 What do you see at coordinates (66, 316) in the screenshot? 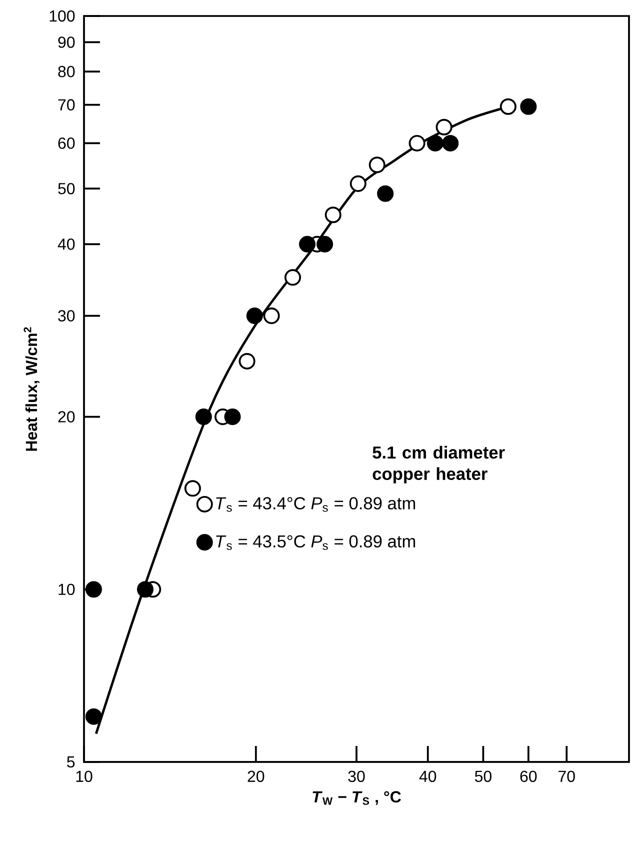
I see `y-tick-label: 30` at bounding box center [66, 316].